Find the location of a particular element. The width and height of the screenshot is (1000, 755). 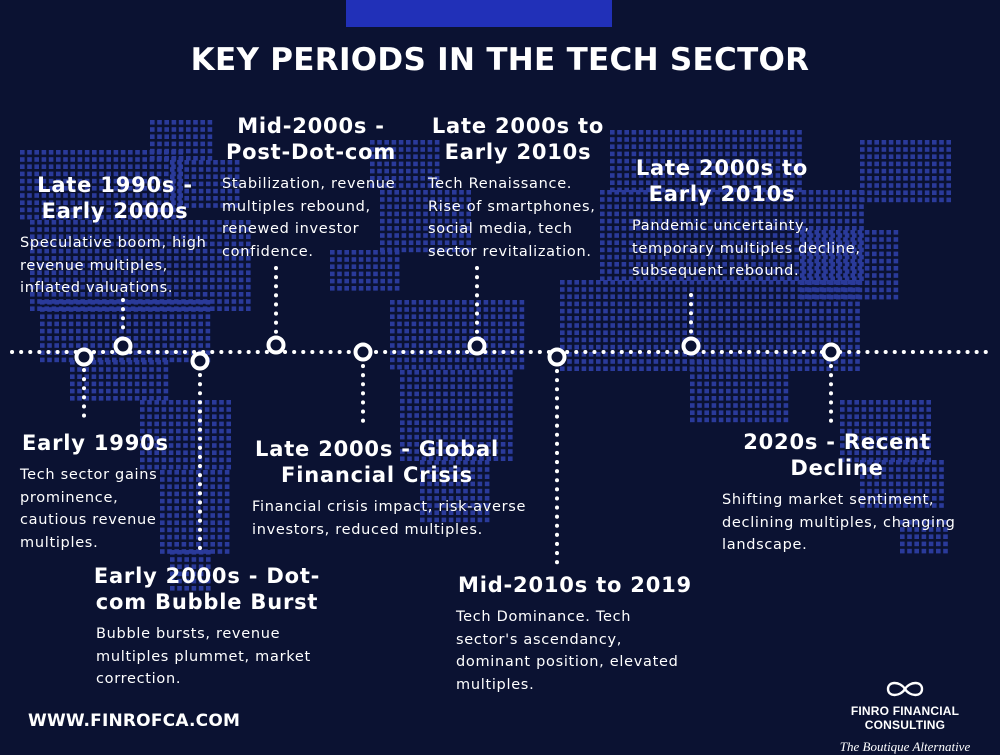

marker-late-2000s-gfc is located at coordinates (363, 352).